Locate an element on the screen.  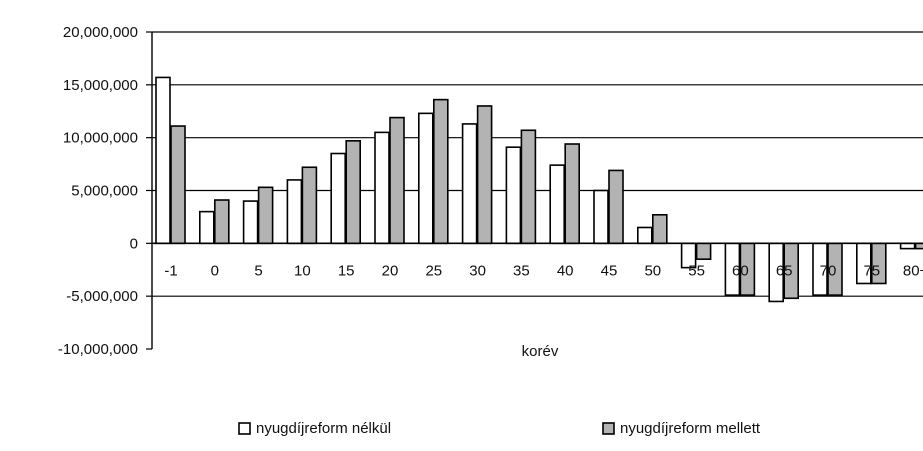
y-tick-label: -10,000,000 is located at coordinates (98, 349).